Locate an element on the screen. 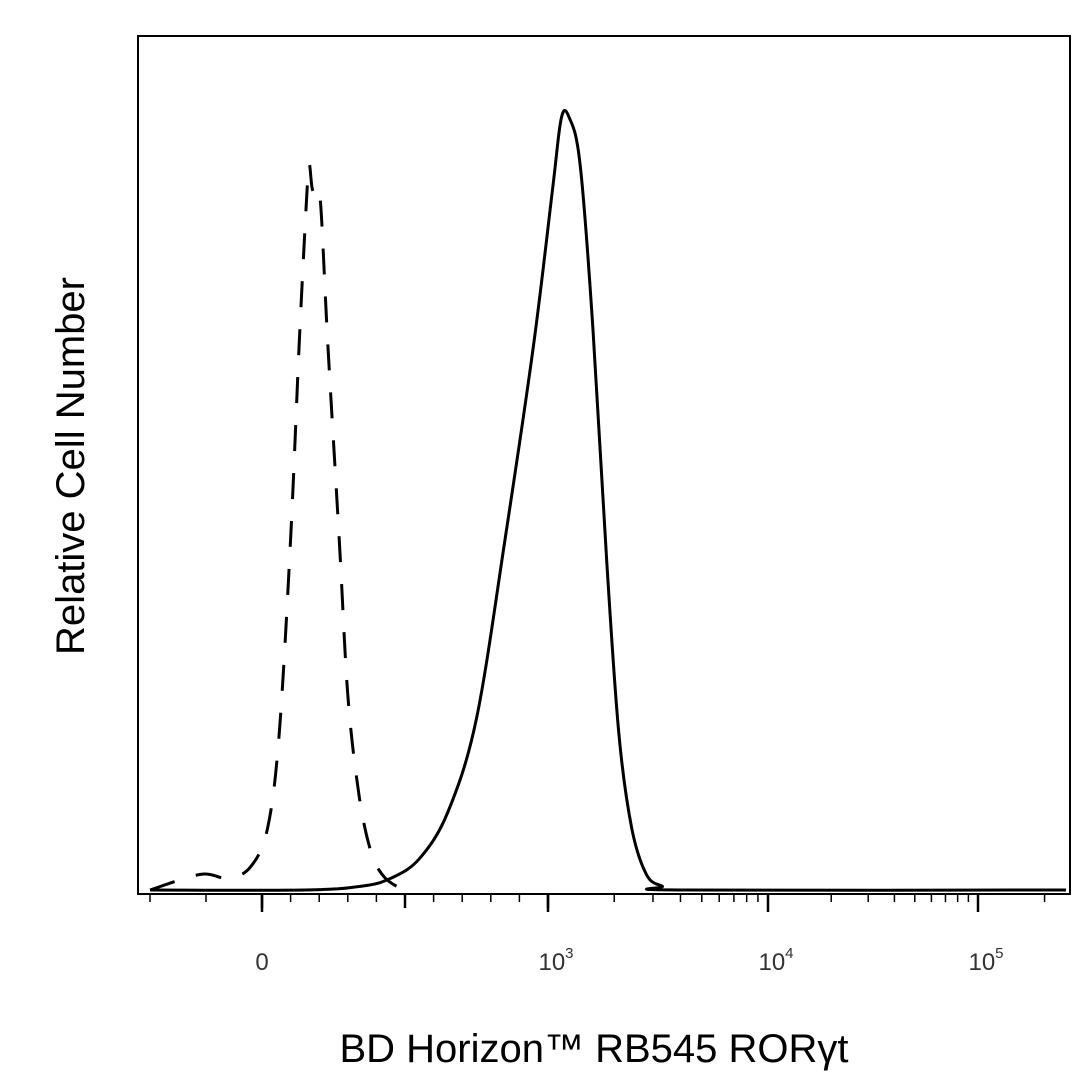 This screenshot has width=1086, height=1086. x-tick-labels: 0 10³ 10⁴ 10⁵ is located at coordinates (629, 960).